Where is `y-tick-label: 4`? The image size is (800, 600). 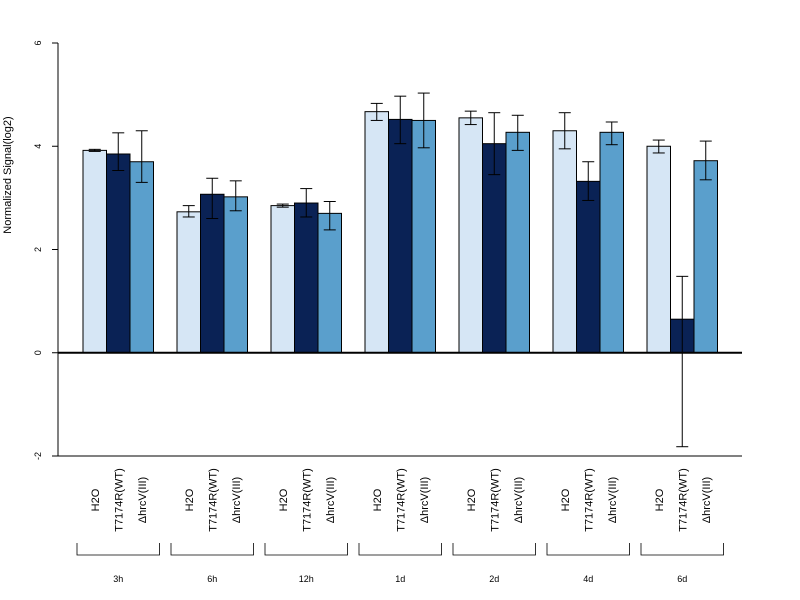
y-tick-label: 4 is located at coordinates (38, 146).